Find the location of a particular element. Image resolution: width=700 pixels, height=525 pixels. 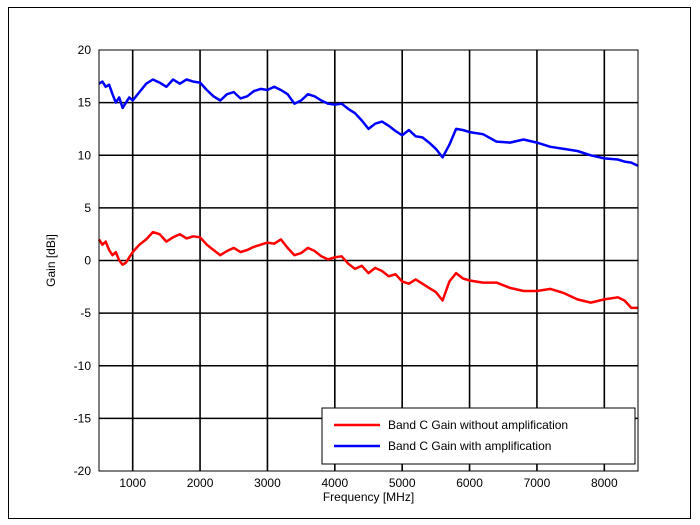

x-tick-label: 6000 is located at coordinates (469, 483).